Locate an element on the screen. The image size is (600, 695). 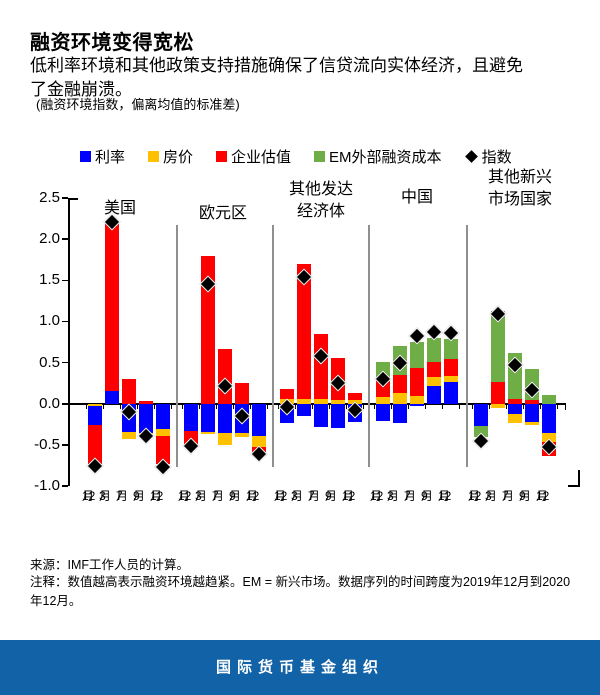
y-axis-top-cap is located at coordinates (73, 199).